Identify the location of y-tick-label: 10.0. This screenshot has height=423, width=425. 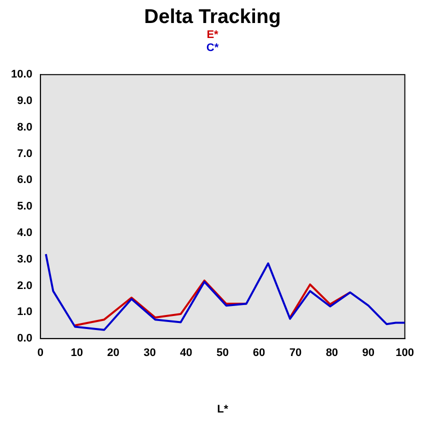
(21, 74).